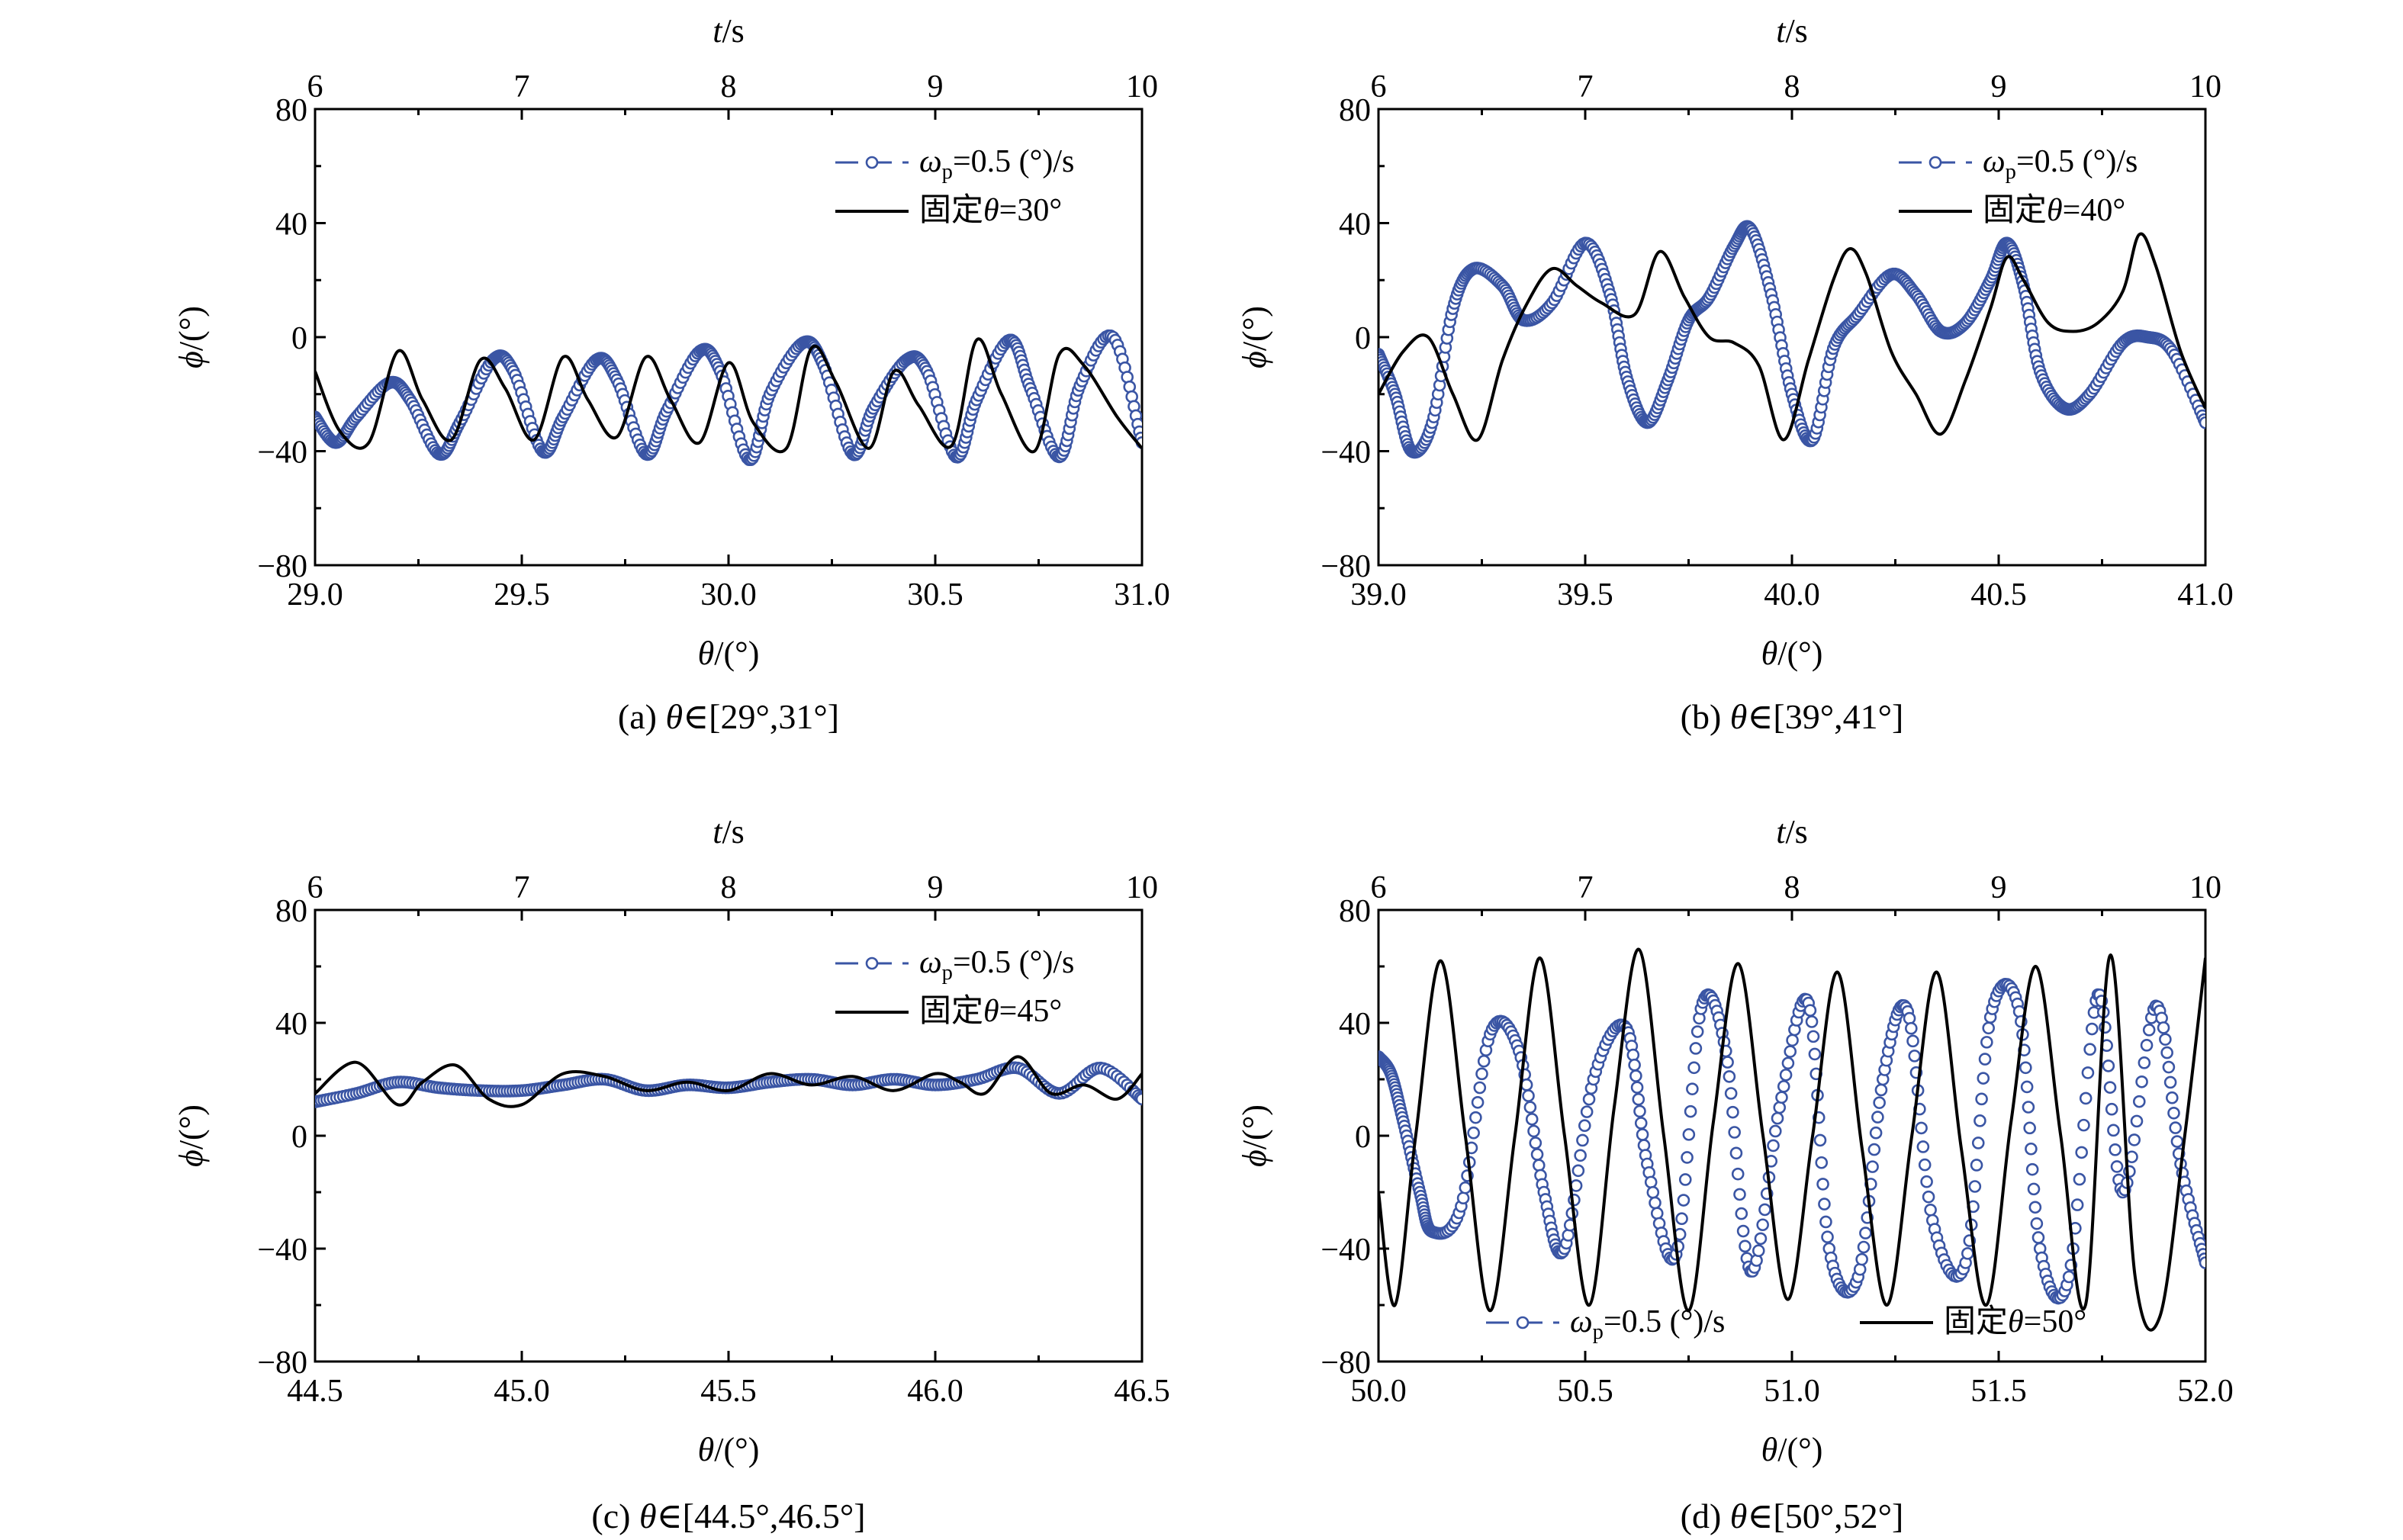 The image size is (2403, 1540). Describe the element at coordinates (1786, 1324) in the screenshot. I see `legend: ωp=0.5 (°)/s 固定θ=50°` at that location.